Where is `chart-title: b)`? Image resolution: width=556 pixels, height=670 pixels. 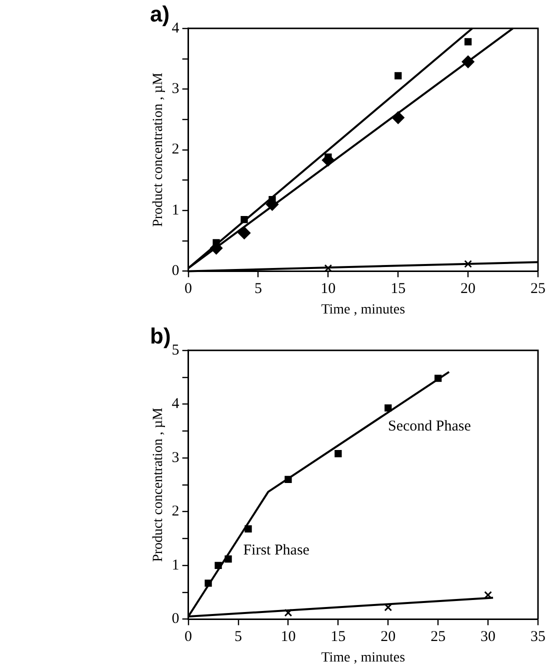 chart-title: b) is located at coordinates (160, 335).